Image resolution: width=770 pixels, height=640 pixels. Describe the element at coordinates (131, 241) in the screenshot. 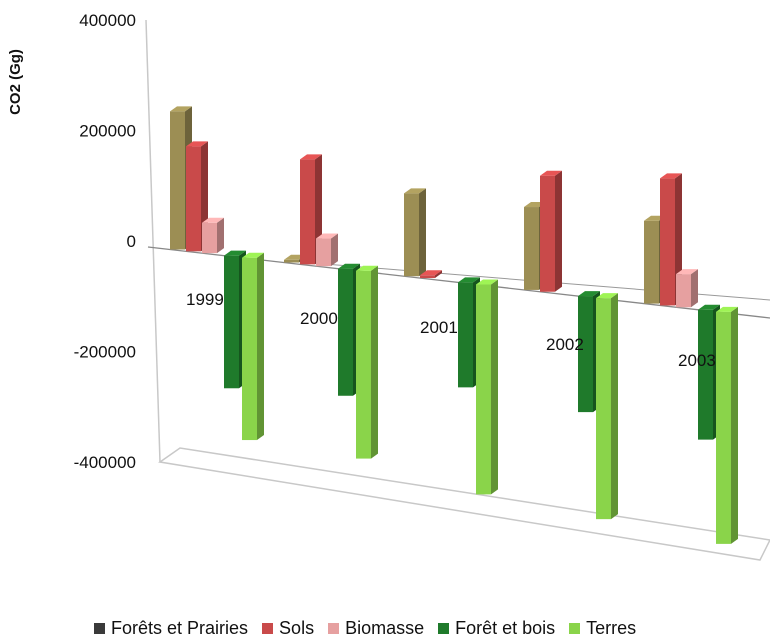

I see `y-tick-label: 0` at that location.